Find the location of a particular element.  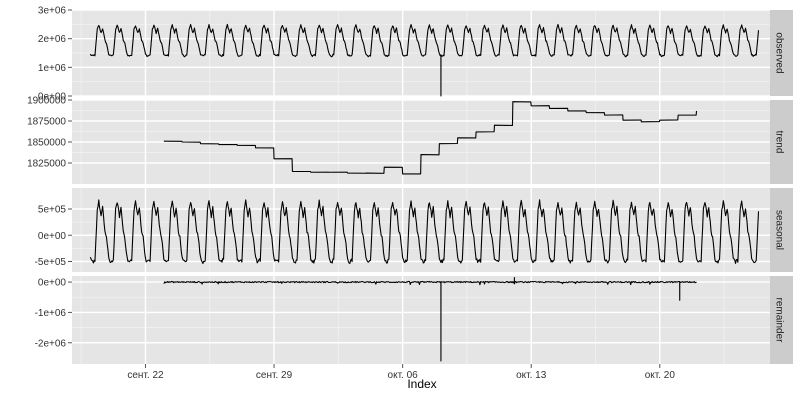

y-tick-label: -5e+05 is located at coordinates (51, 262).